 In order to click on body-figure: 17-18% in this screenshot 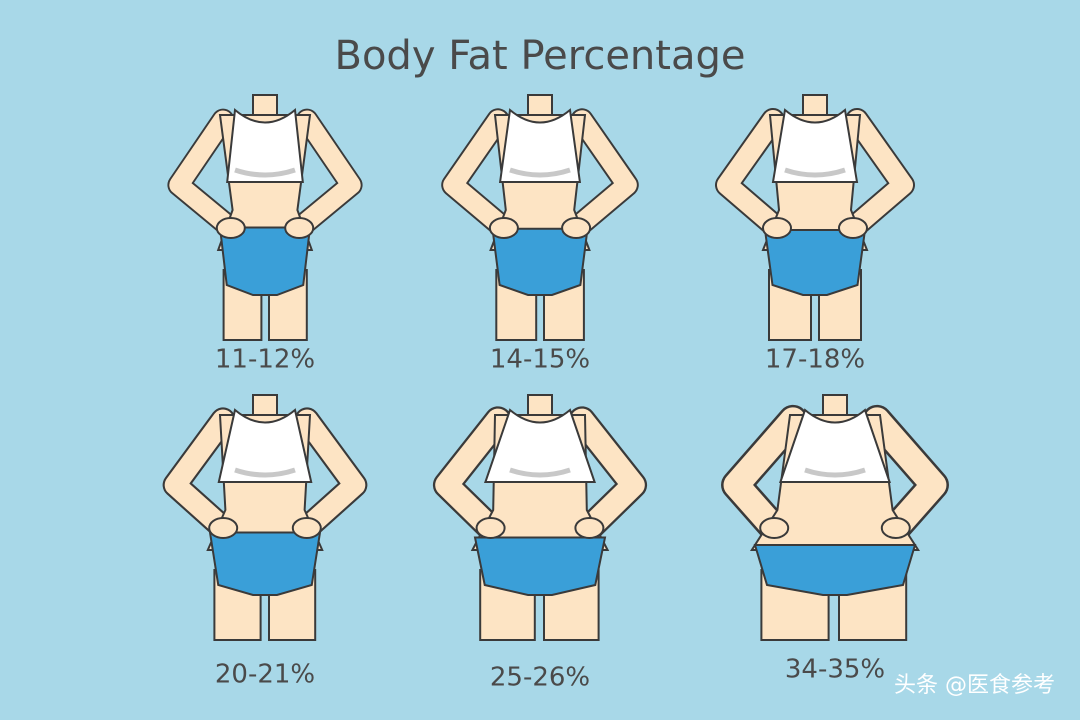, I will do `click(815, 234)`.